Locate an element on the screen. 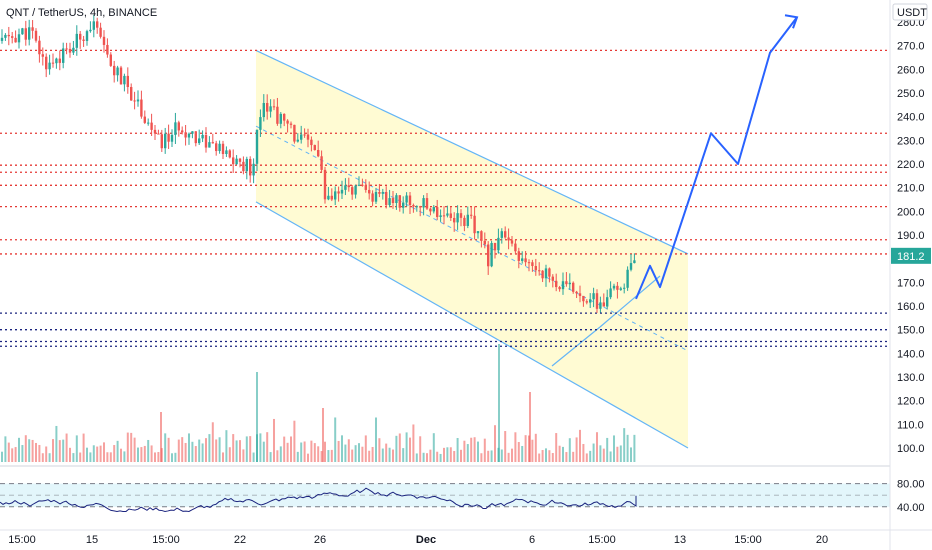 The image size is (932, 550). time-tick-label: 15:00 is located at coordinates (602, 540).